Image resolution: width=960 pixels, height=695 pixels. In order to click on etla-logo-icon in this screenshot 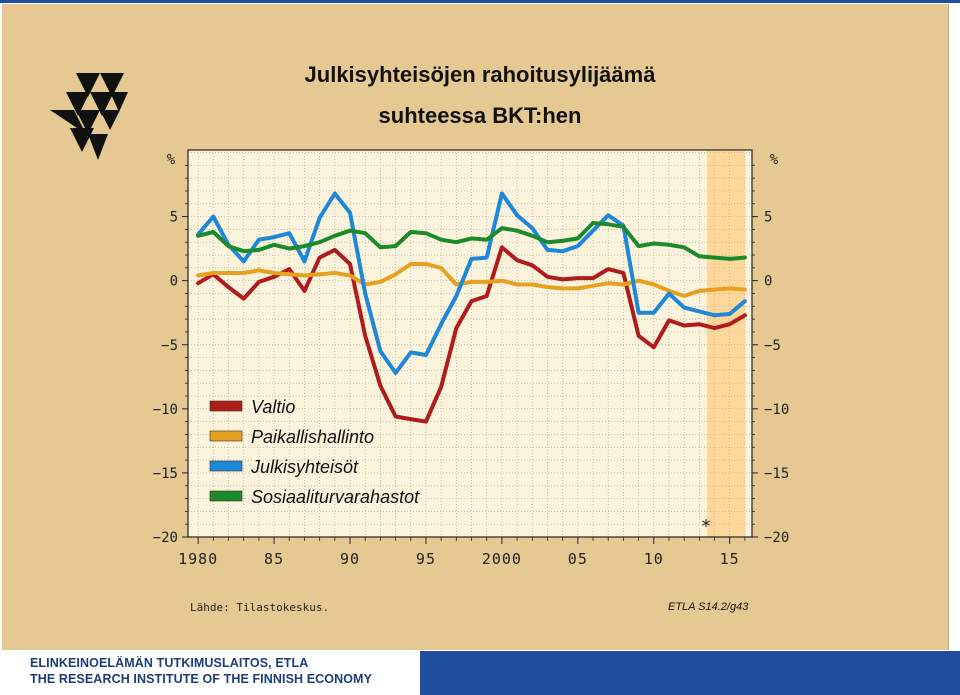, I will do `click(89, 116)`.